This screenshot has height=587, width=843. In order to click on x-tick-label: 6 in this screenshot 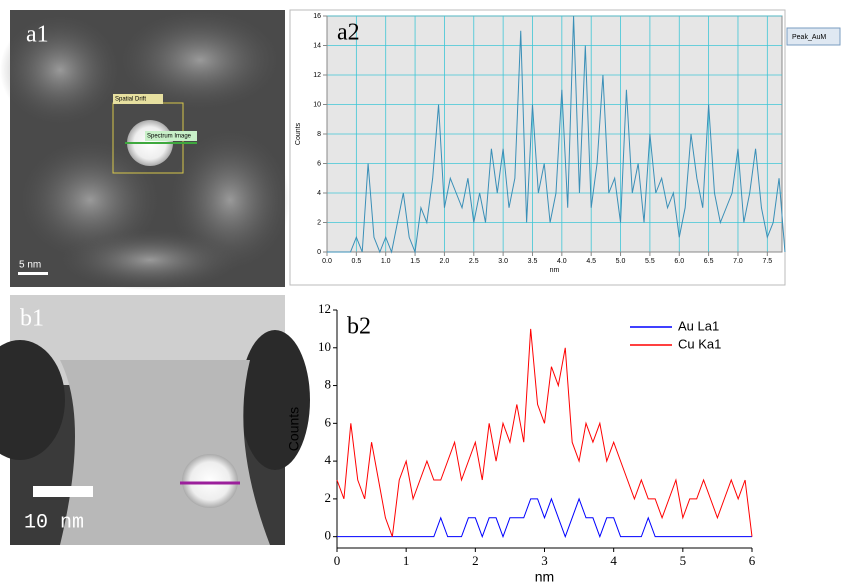, I will do `click(752, 560)`.